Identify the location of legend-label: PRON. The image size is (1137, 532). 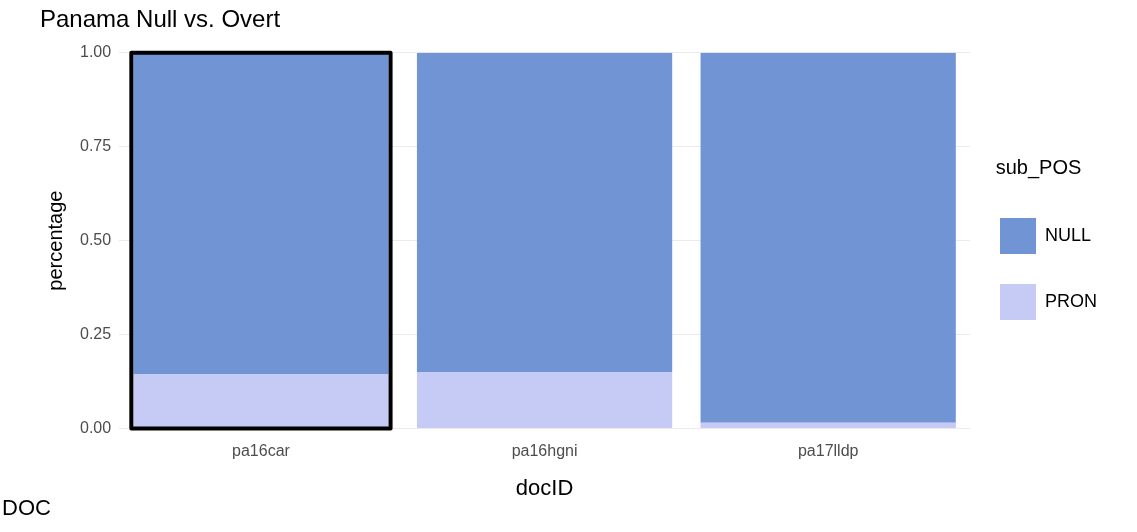
(1071, 300).